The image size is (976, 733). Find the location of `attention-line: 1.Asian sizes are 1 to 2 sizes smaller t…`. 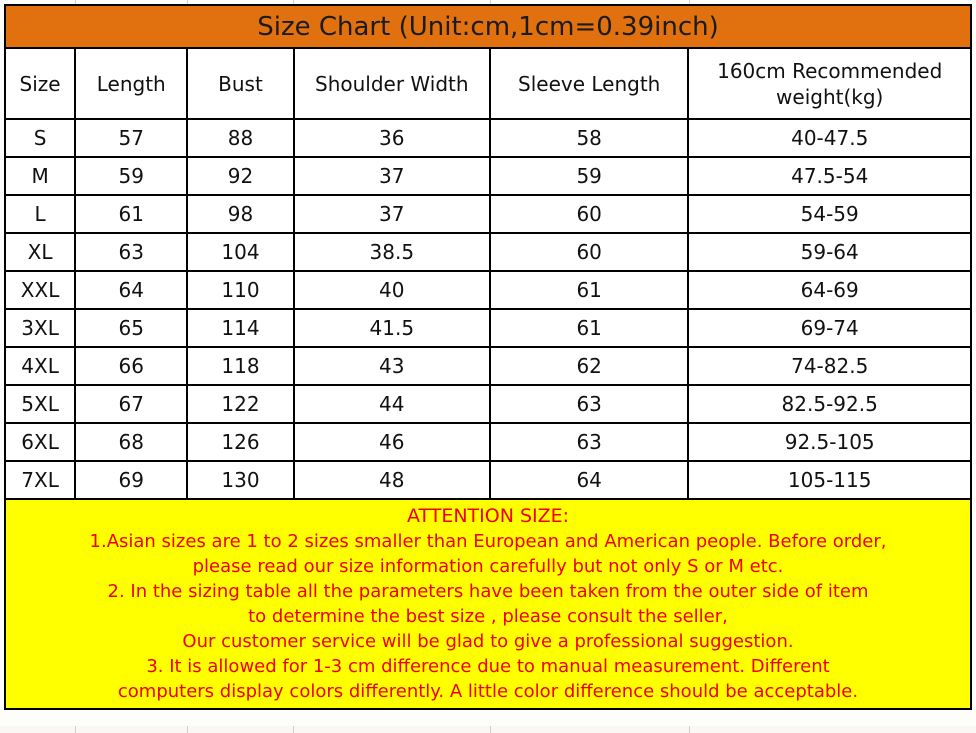

attention-line: 1.Asian sizes are 1 to 2 sizes smaller t… is located at coordinates (488, 541).